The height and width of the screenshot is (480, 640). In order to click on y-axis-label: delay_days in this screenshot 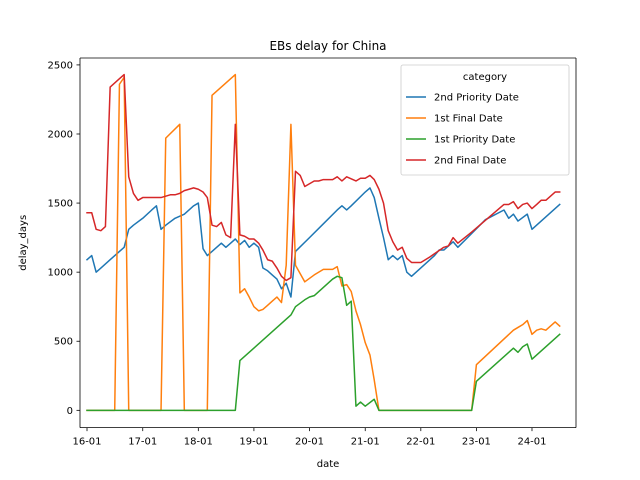, I will do `click(23, 243)`.